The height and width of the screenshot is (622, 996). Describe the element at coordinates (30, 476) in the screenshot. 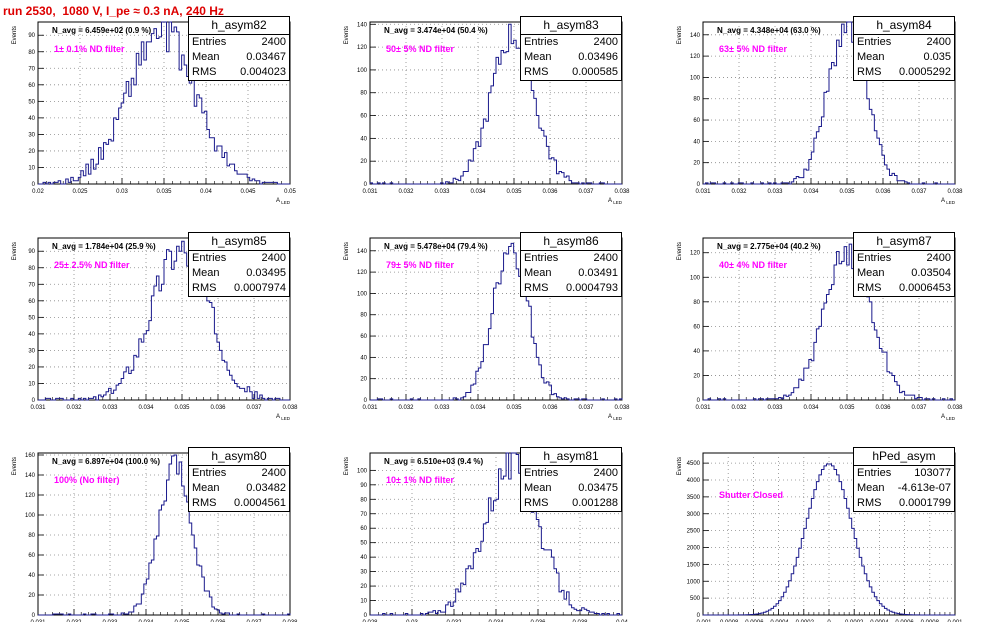

I see `y-tick-label: 140` at that location.